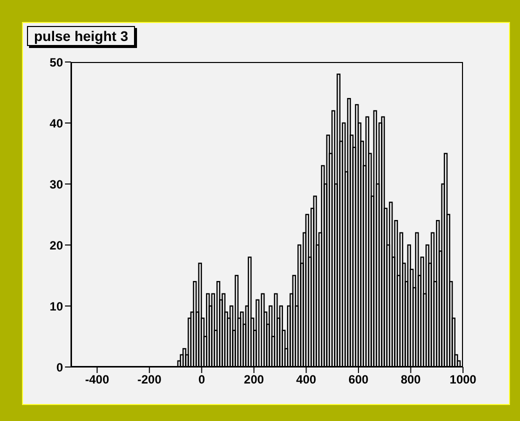 The image size is (520, 421). I want to click on y-tick-label: 50, so click(57, 62).